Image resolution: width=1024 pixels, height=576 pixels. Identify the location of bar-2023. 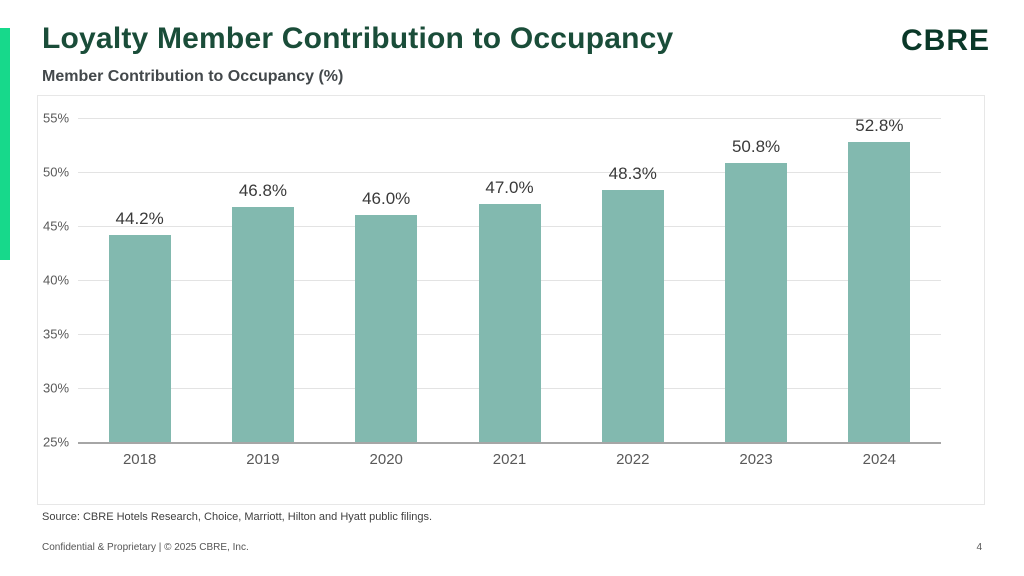
(756, 302).